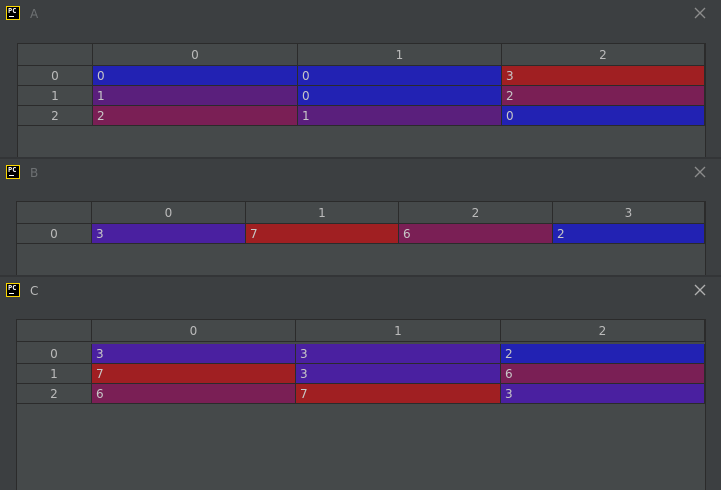 This screenshot has height=490, width=721. What do you see at coordinates (629, 213) in the screenshot?
I see `column-header: 3` at bounding box center [629, 213].